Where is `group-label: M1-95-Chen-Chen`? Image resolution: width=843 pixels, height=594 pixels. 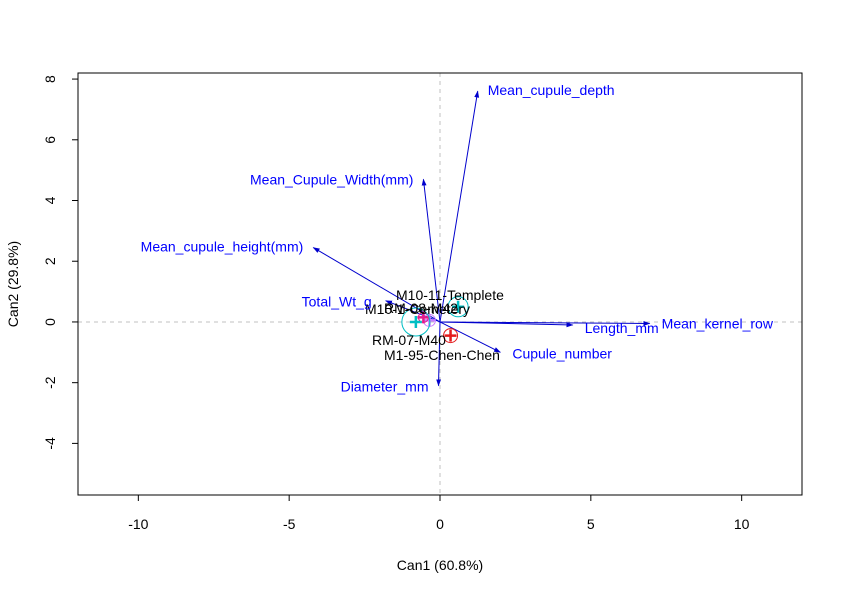
group-label: M1-95-Chen-Chen is located at coordinates (442, 355).